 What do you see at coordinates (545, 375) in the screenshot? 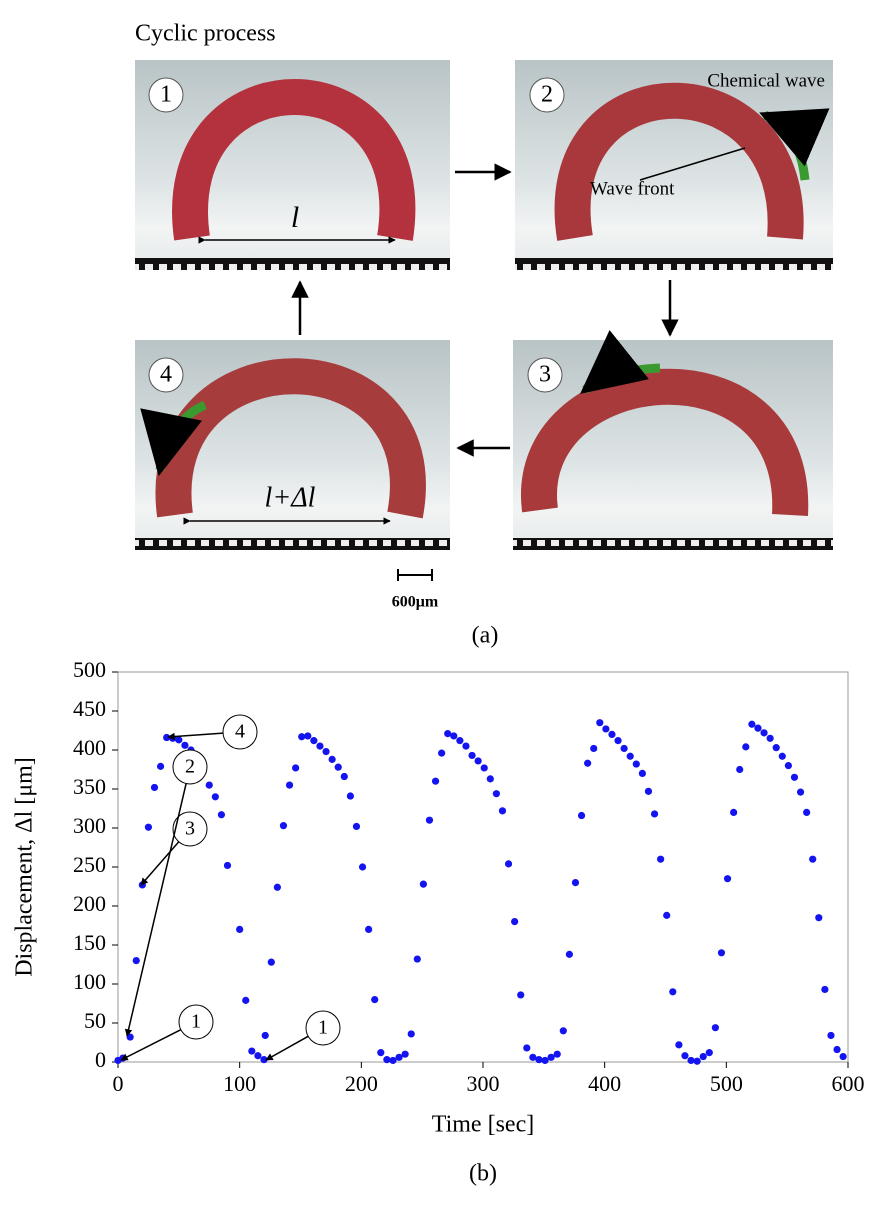
I see `panel-number: 3` at bounding box center [545, 375].